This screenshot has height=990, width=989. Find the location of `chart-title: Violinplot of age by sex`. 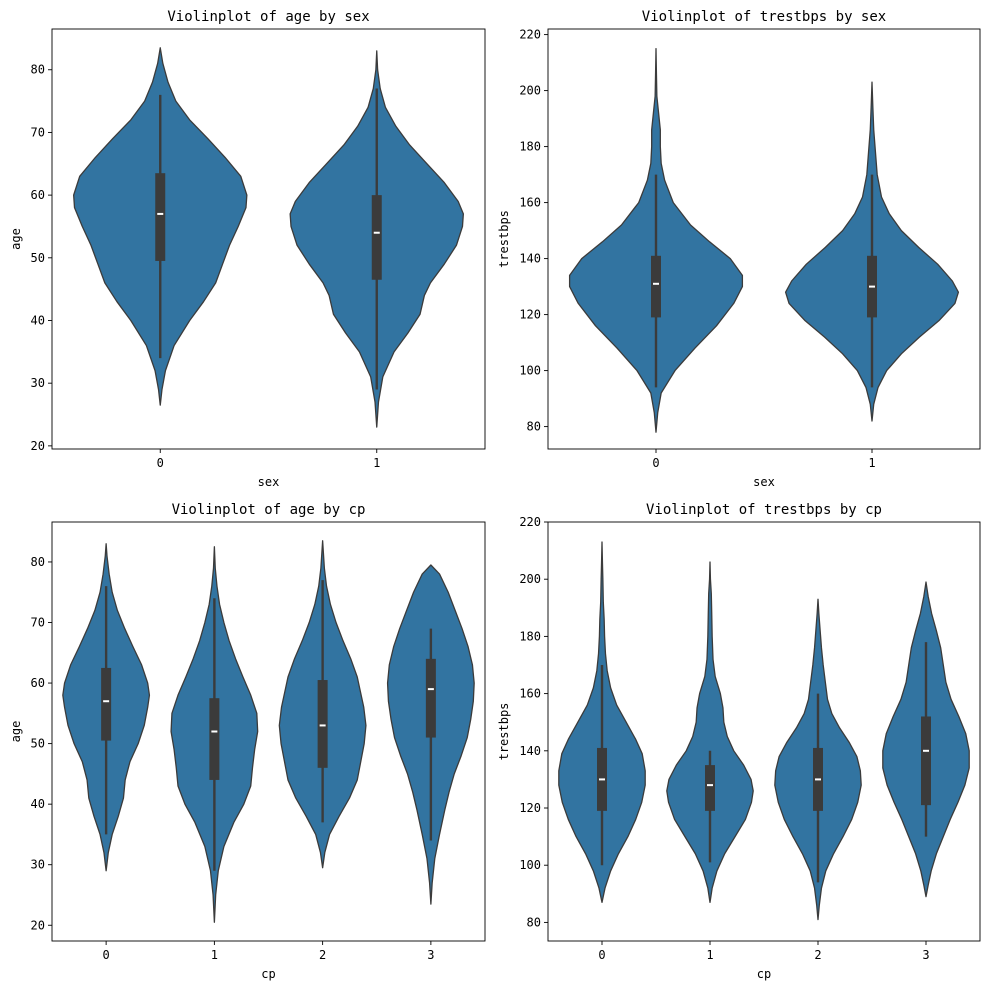

chart-title: Violinplot of age by sex is located at coordinates (268, 17).